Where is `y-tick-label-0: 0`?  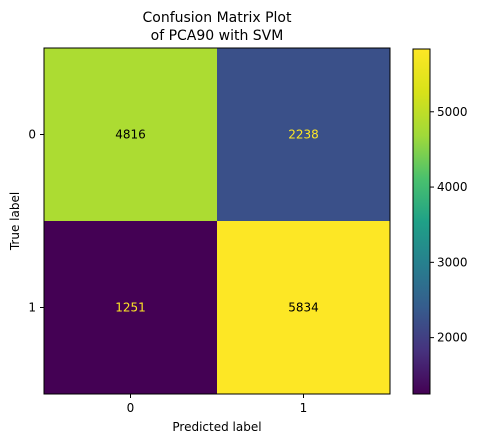 y-tick-label-0: 0 is located at coordinates (32, 135).